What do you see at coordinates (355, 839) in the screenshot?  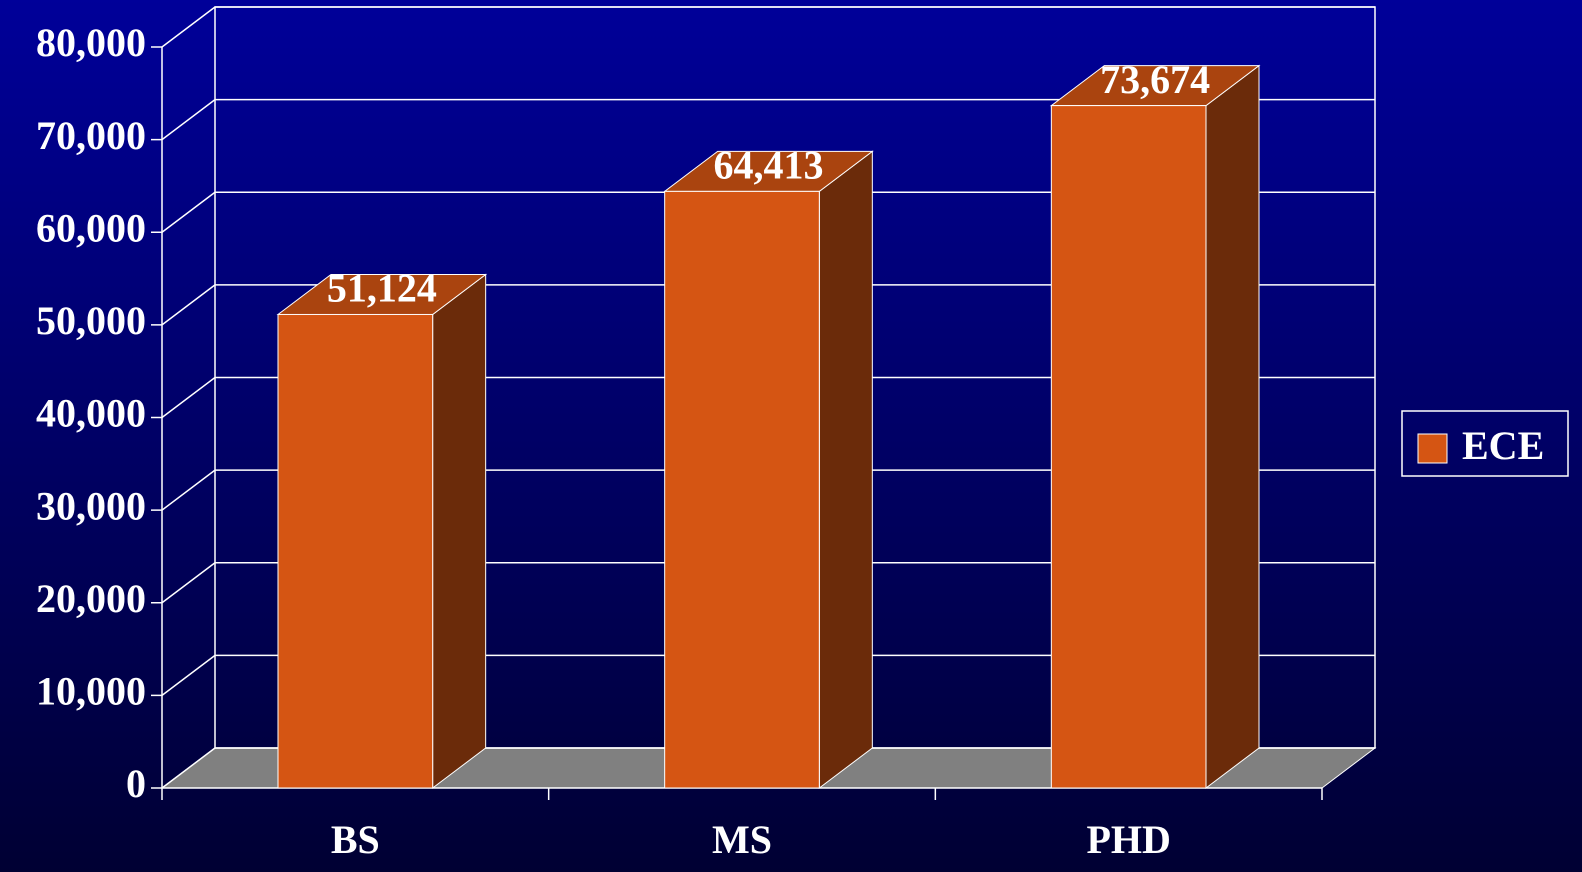 I see `x-tick-label: BS` at bounding box center [355, 839].